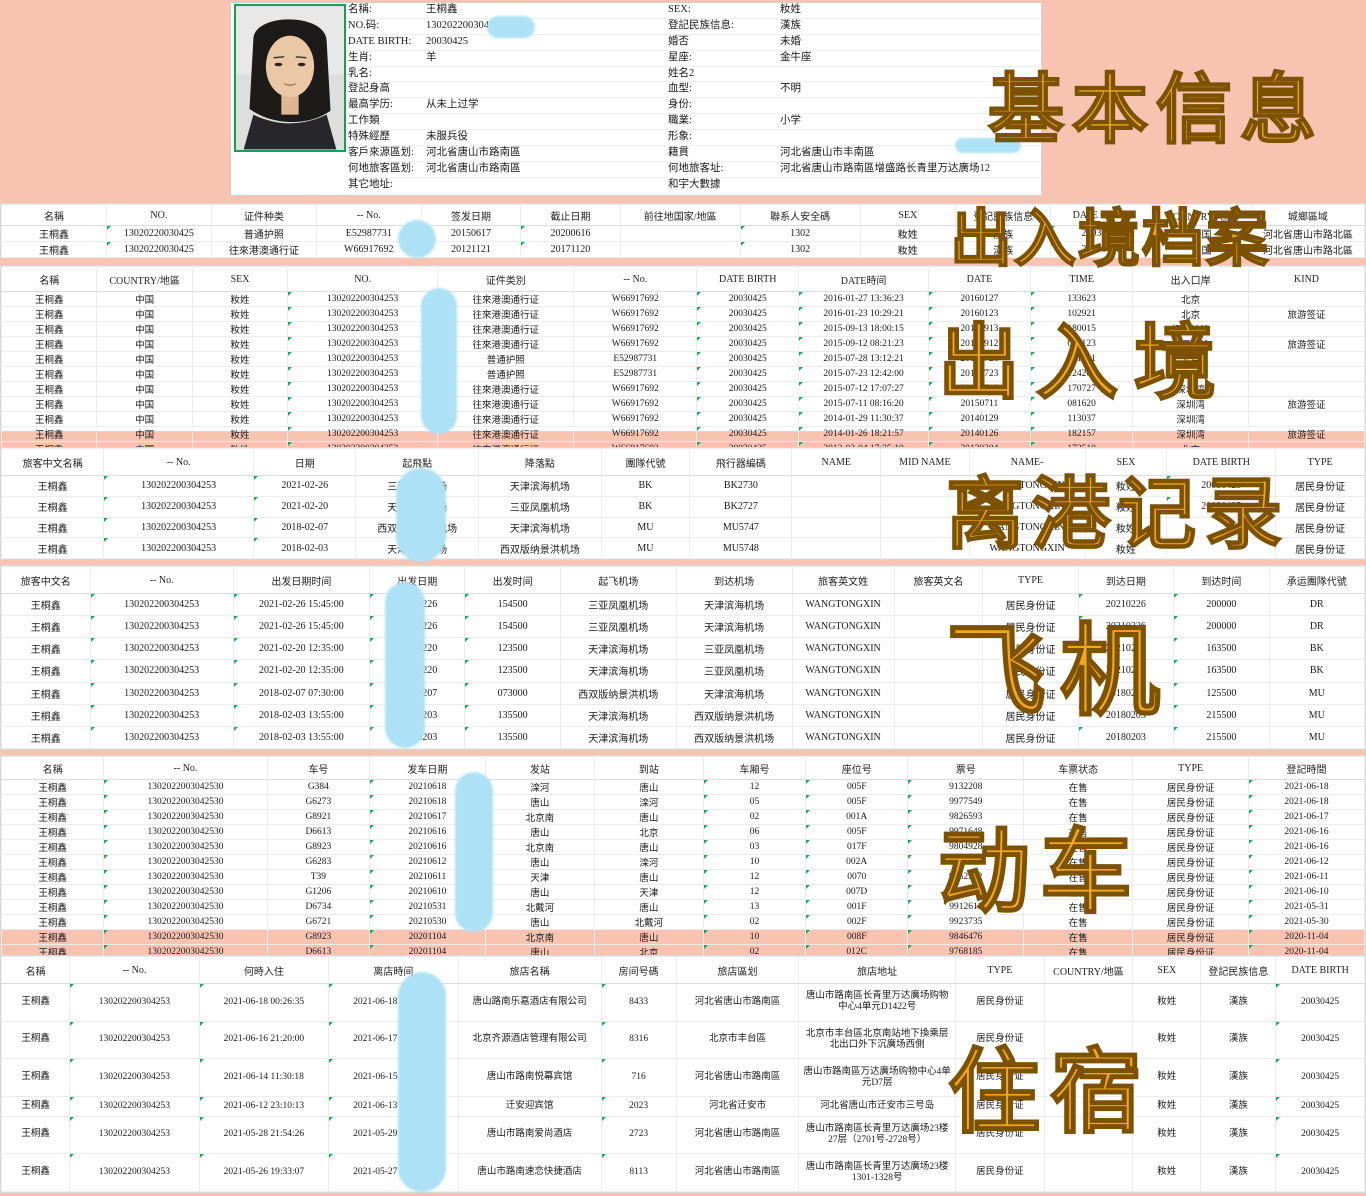 This screenshot has height=1196, width=1366. Describe the element at coordinates (863, 329) in the screenshot. I see `cell: 2015-09-13 18:00:15` at that location.